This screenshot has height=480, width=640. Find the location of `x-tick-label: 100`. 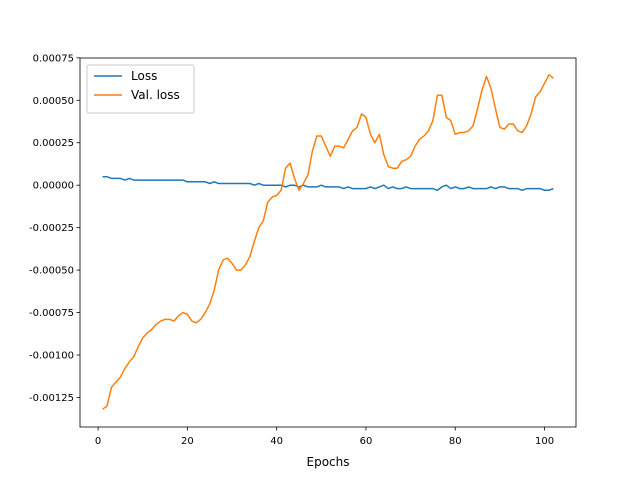

x-tick-label: 100 is located at coordinates (544, 441).